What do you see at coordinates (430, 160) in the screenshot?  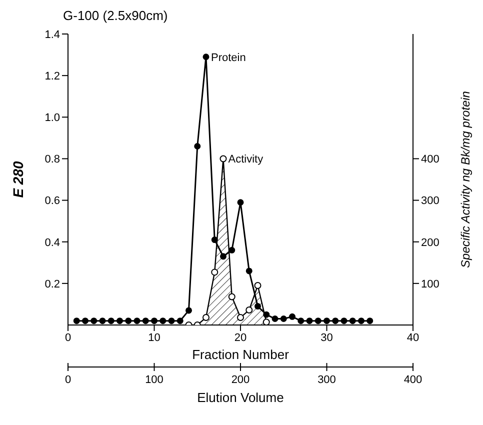 I see `y2-tick-label: 400` at bounding box center [430, 160].